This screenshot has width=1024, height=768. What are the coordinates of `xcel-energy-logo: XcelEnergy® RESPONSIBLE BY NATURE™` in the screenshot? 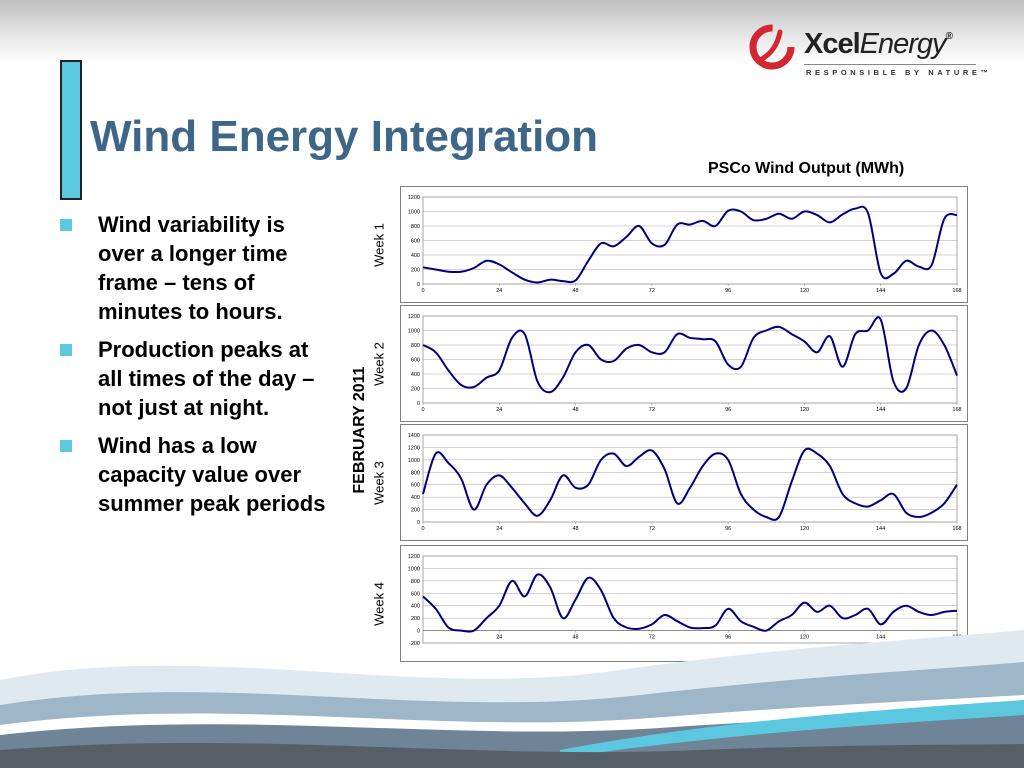 It's located at (867, 50).